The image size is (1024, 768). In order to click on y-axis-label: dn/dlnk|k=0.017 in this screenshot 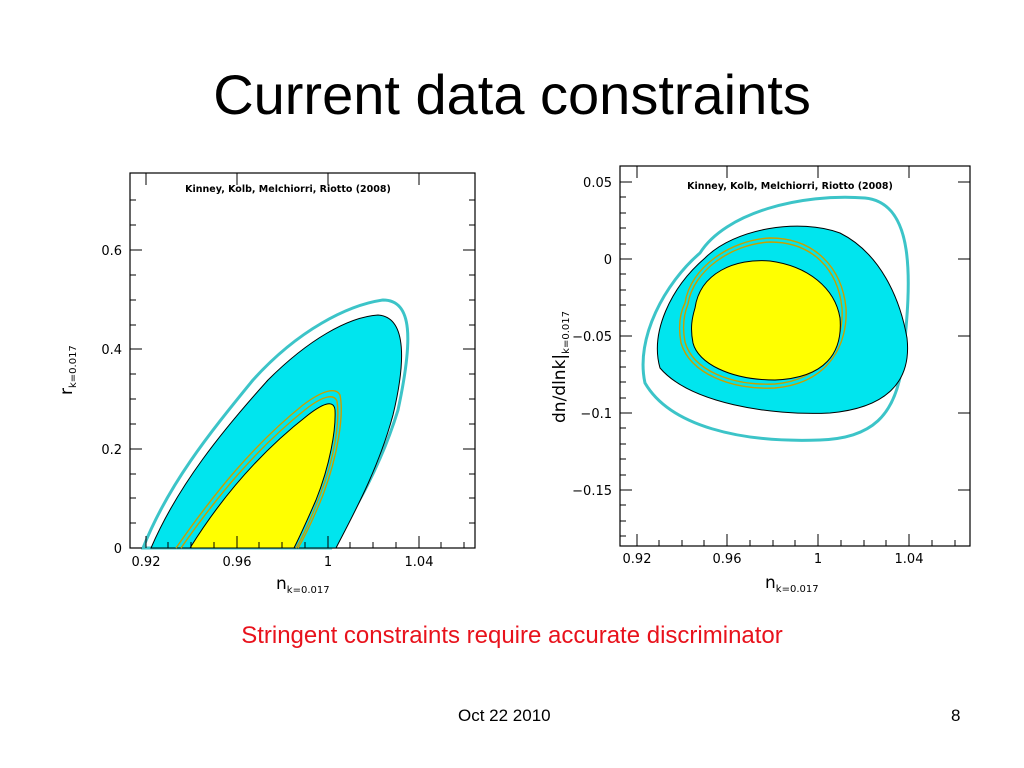, I will do `click(561, 367)`.